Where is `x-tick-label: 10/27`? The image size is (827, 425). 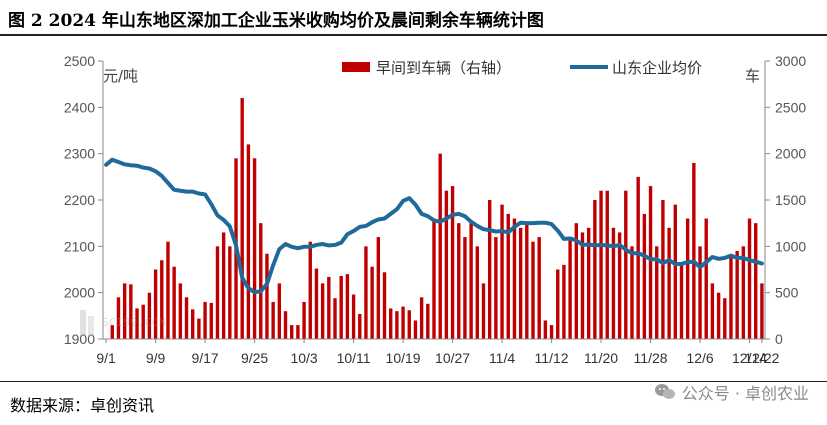
x-tick-label: 10/27 is located at coordinates (452, 358).